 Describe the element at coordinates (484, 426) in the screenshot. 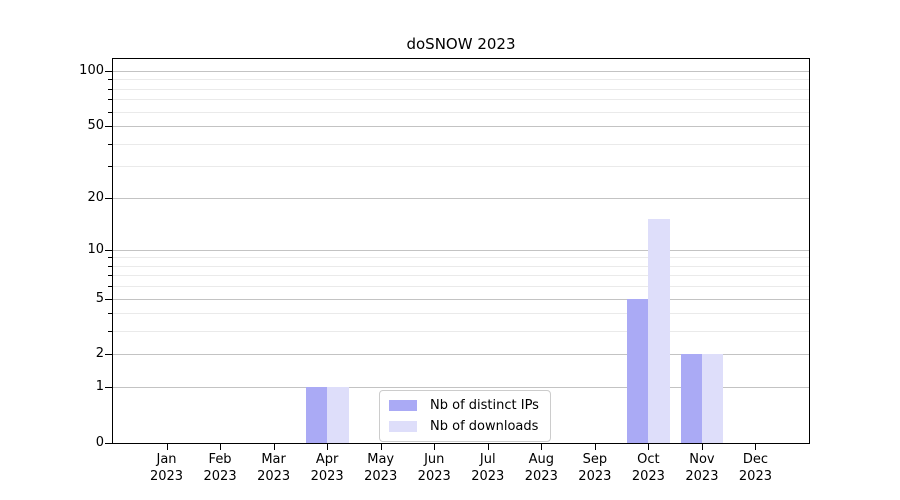

I see `legend-label-downloads: Nb of downloads` at that location.